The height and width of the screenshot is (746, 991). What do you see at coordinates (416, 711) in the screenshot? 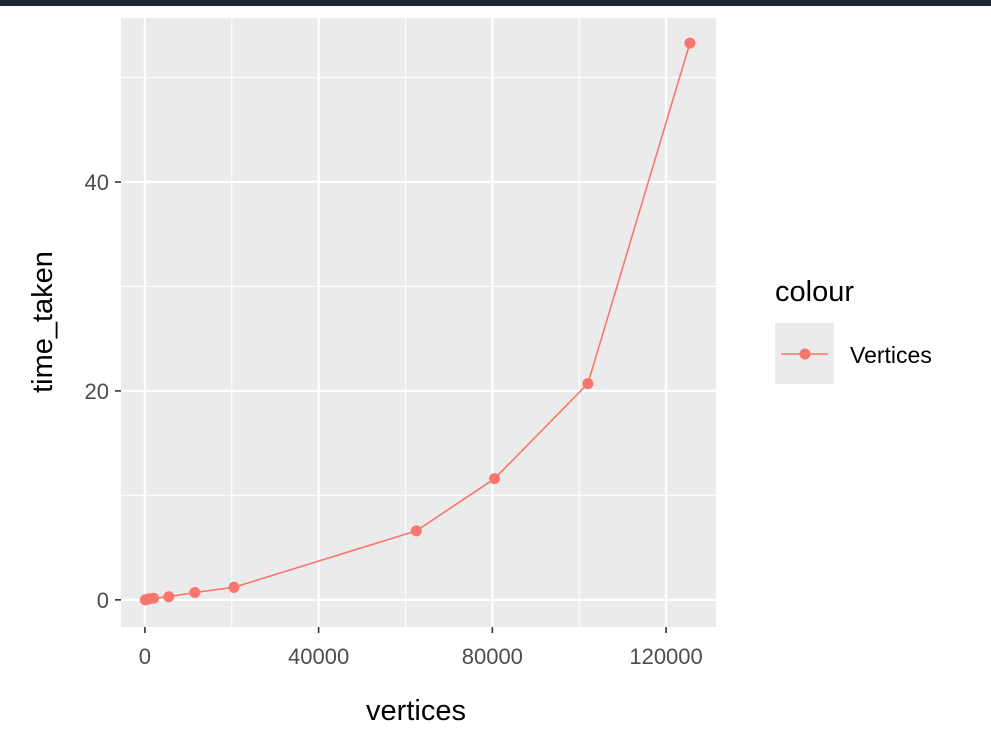
I see `x-axis-title: vertices` at bounding box center [416, 711].